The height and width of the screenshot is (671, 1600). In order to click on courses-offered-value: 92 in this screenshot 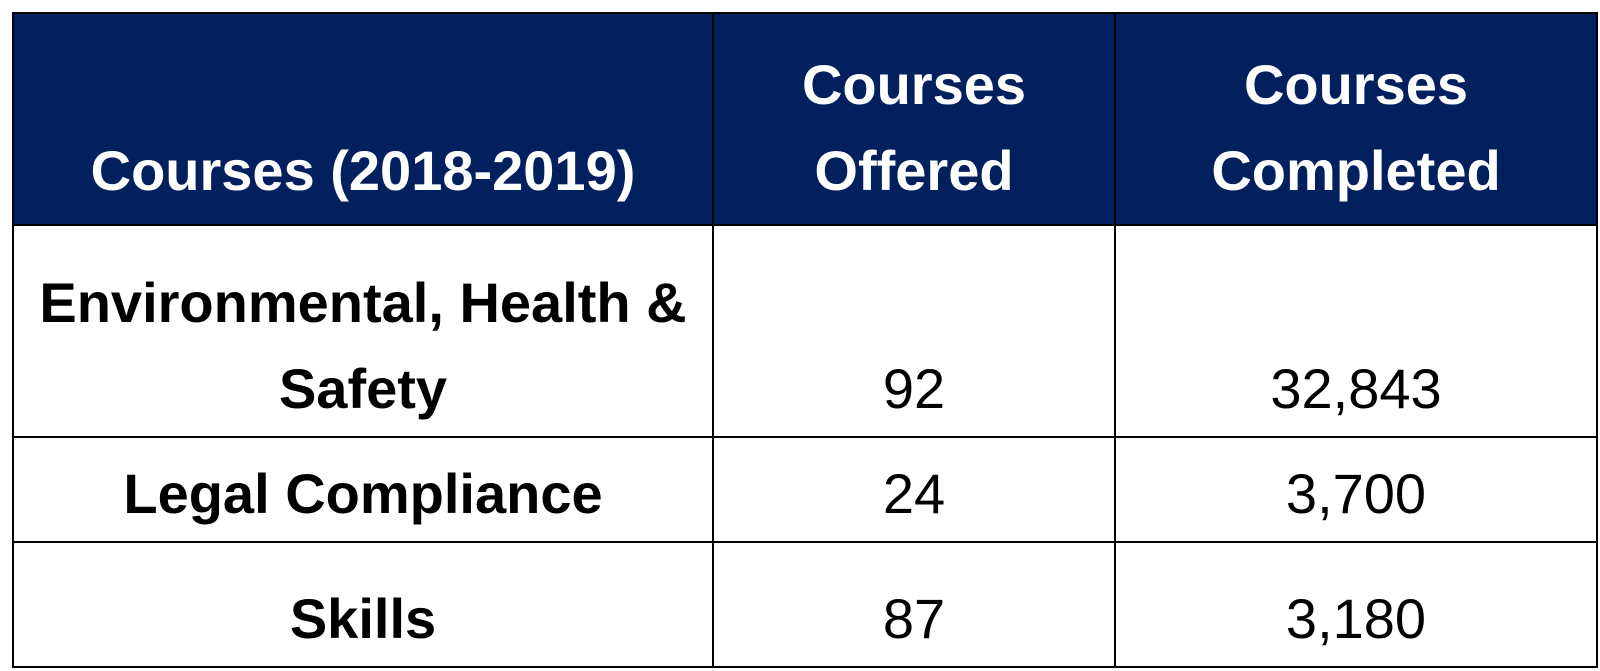, I will do `click(914, 331)`.